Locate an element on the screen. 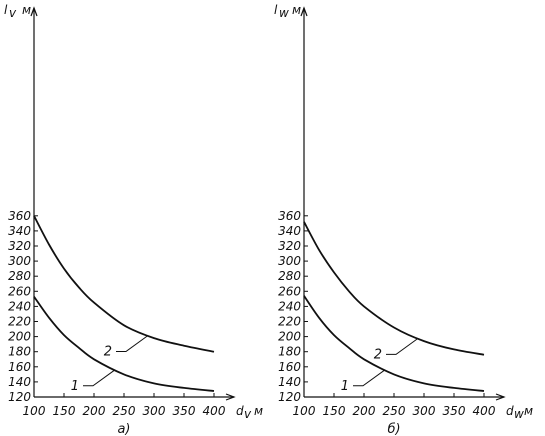 The width and height of the screenshot is (545, 436). y-axis-label-subscript: w is located at coordinates (284, 13).